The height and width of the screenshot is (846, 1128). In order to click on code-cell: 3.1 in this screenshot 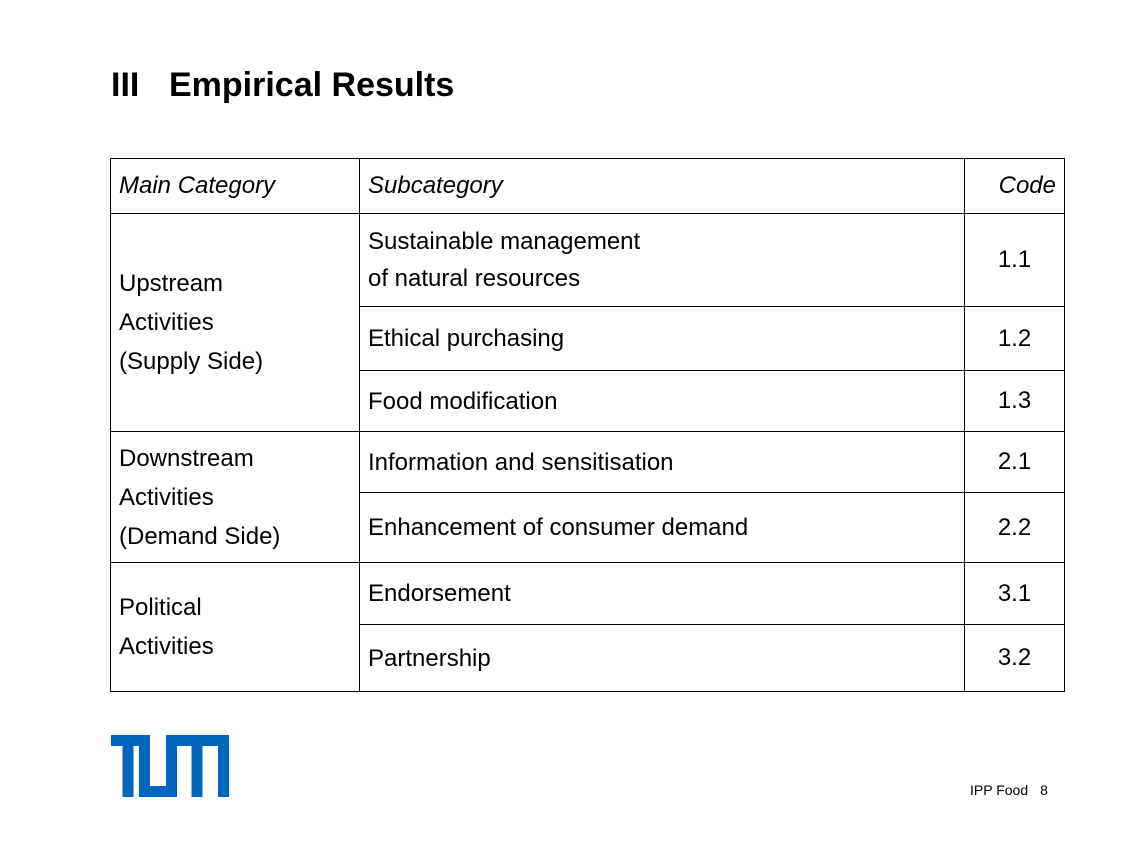, I will do `click(1014, 593)`.